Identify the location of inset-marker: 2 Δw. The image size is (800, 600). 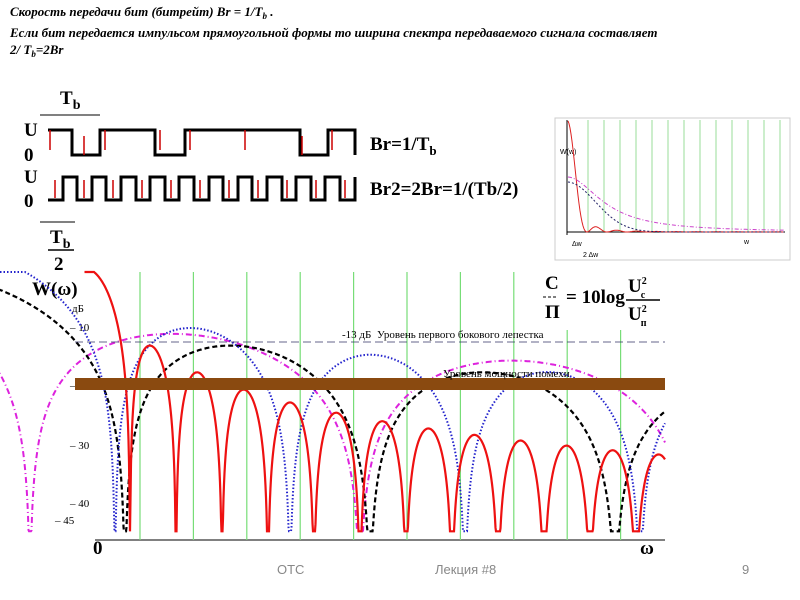
(591, 255).